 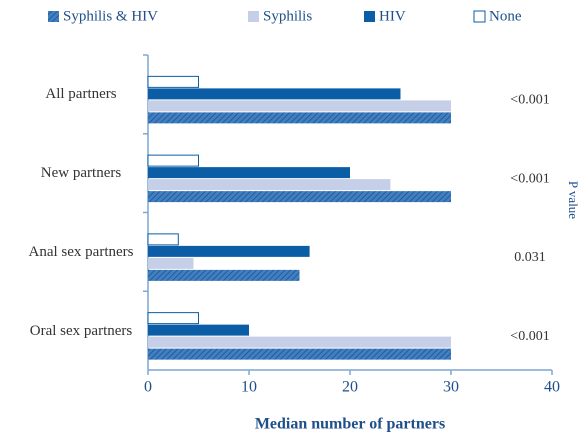 I want to click on legend-label: Syphilis, so click(x=287, y=16).